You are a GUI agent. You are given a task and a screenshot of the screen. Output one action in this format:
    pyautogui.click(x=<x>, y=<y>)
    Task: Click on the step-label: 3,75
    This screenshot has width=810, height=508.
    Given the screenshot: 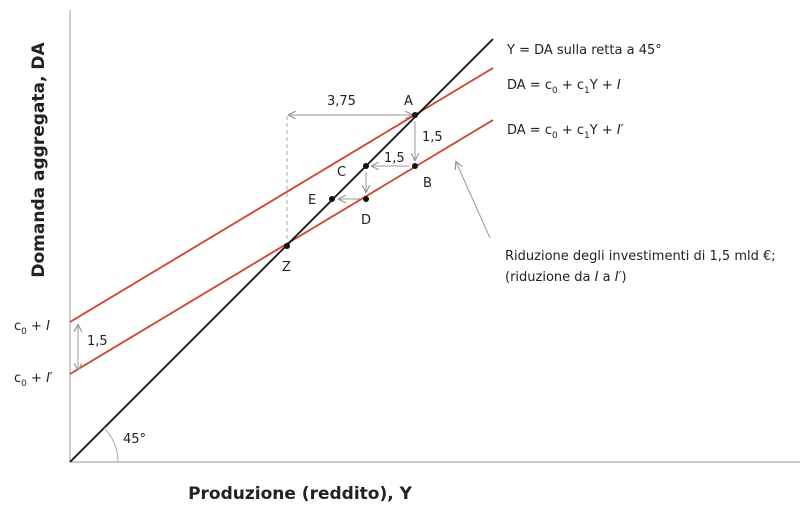 What is the action you would take?
    pyautogui.click(x=341, y=101)
    